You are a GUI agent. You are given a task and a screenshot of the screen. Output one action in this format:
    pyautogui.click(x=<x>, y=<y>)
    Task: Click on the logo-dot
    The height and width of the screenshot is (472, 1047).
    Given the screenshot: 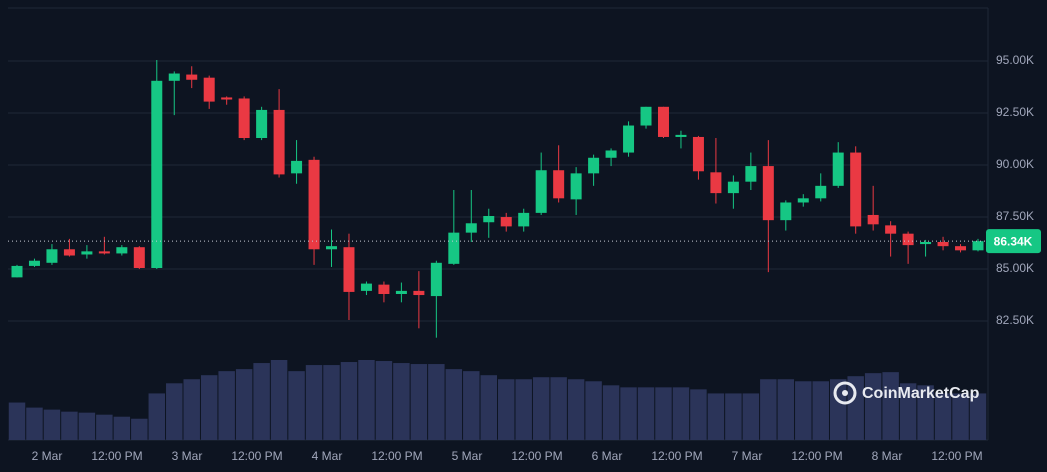 What is the action you would take?
    pyautogui.click(x=845, y=393)
    